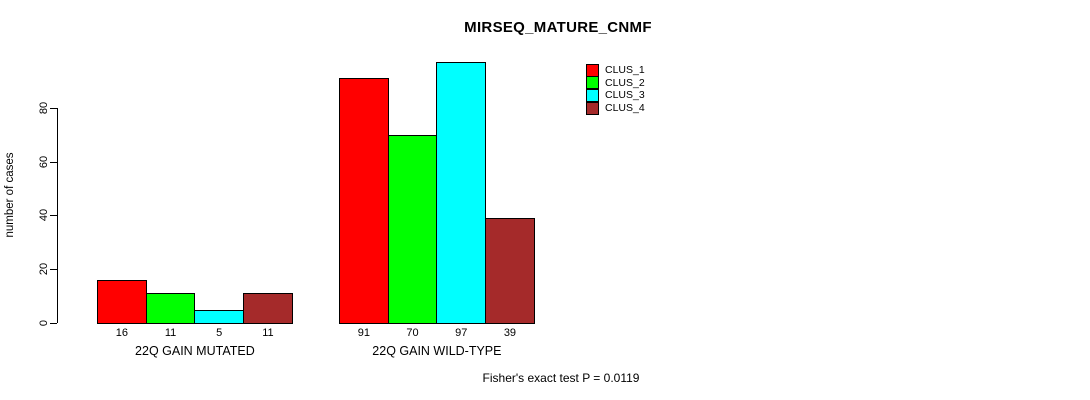  Describe the element at coordinates (44, 107) in the screenshot. I see `y-tick-label: 80` at that location.